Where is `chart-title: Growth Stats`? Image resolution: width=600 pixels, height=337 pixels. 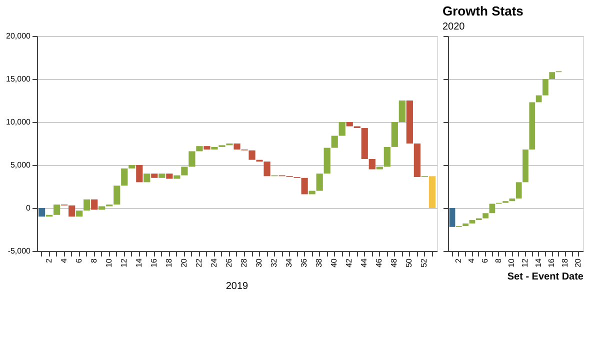
chart-title: Growth Stats is located at coordinates (483, 11).